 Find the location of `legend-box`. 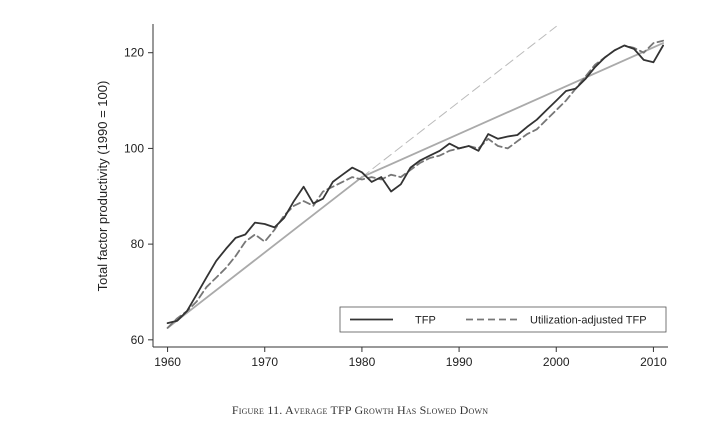

legend-box is located at coordinates (503, 319).